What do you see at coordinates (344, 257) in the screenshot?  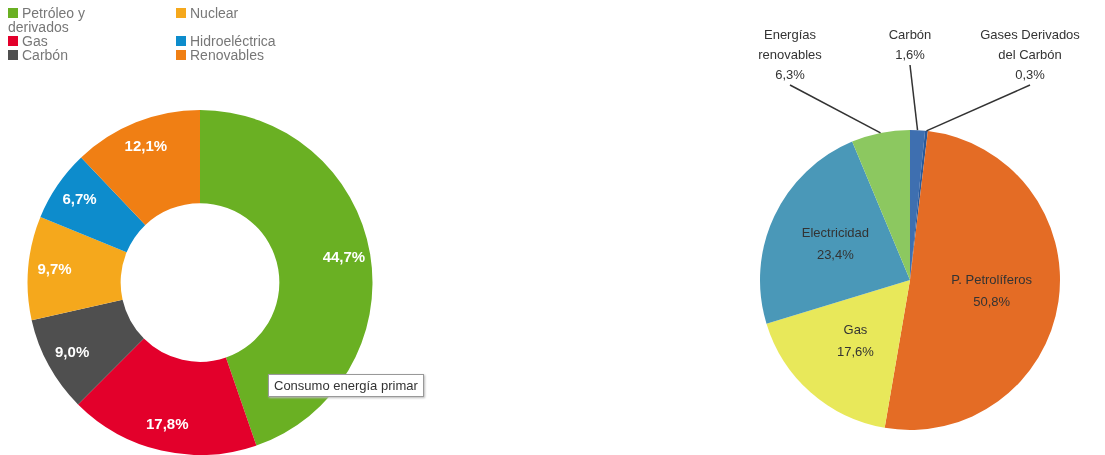 I see `data-label: 44,7%` at bounding box center [344, 257].